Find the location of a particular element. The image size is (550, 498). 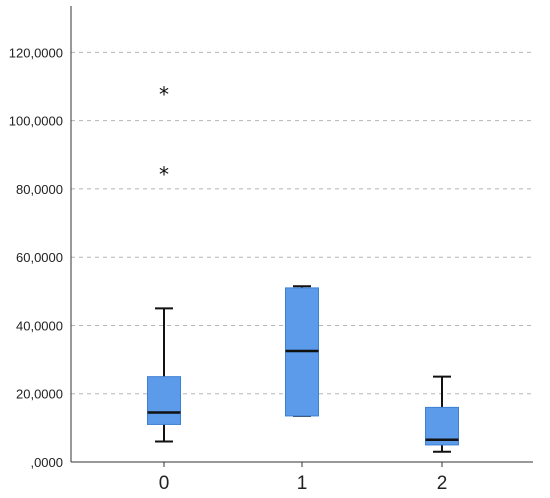

x-category-label: 0 is located at coordinates (164, 483).